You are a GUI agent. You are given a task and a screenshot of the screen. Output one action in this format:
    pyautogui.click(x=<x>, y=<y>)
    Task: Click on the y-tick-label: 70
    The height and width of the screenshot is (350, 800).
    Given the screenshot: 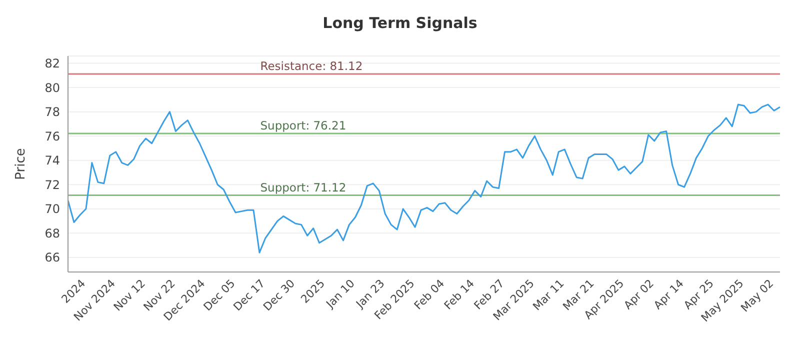 What is the action you would take?
    pyautogui.click(x=52, y=209)
    